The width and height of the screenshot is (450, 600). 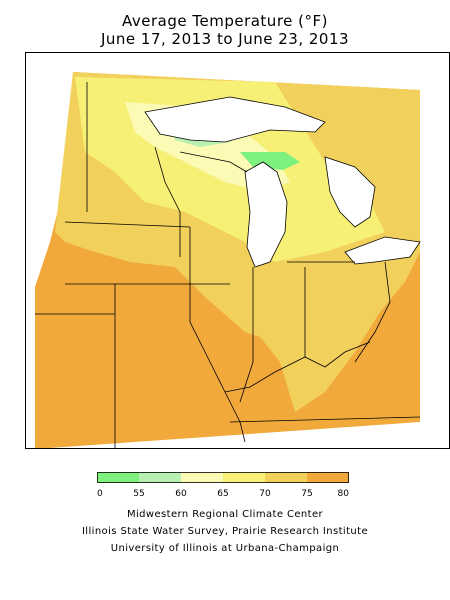 I want to click on lake-superior, so click(x=235, y=119).